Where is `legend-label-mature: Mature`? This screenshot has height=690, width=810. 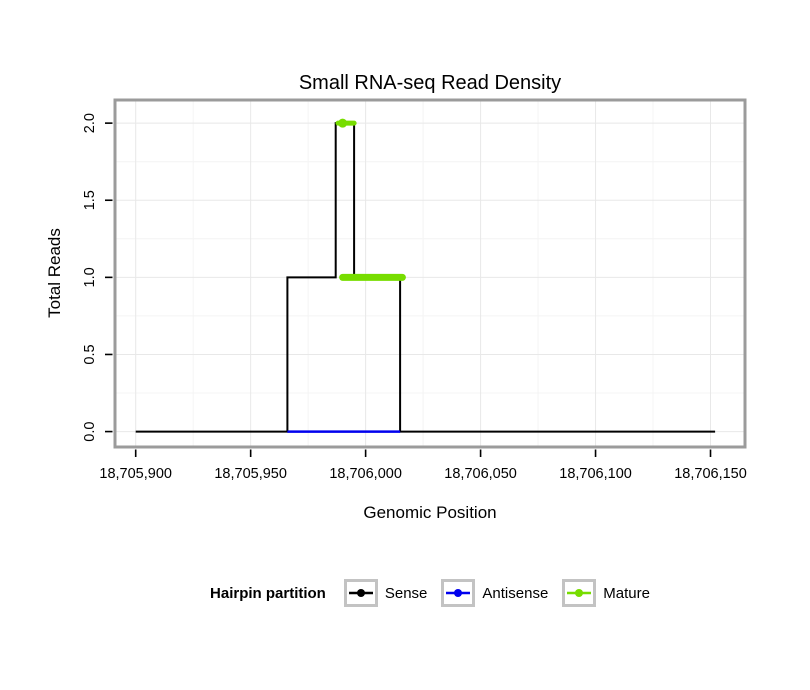 legend-label-mature: Mature is located at coordinates (626, 593).